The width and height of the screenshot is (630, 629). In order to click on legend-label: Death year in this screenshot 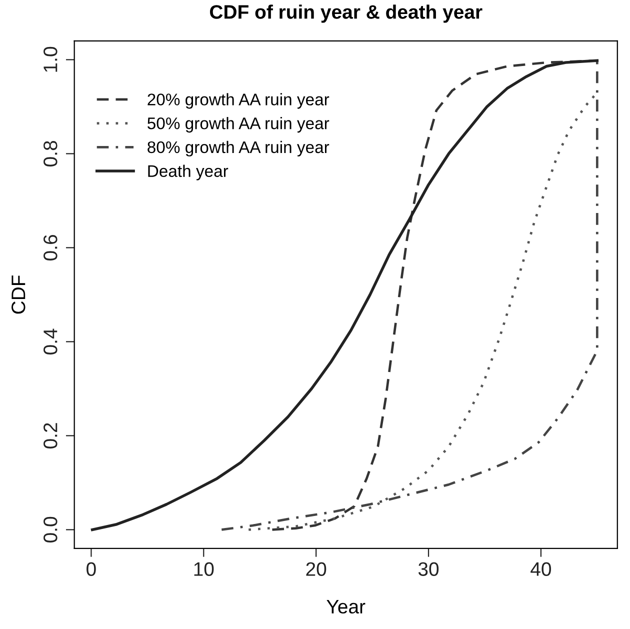, I will do `click(188, 172)`.